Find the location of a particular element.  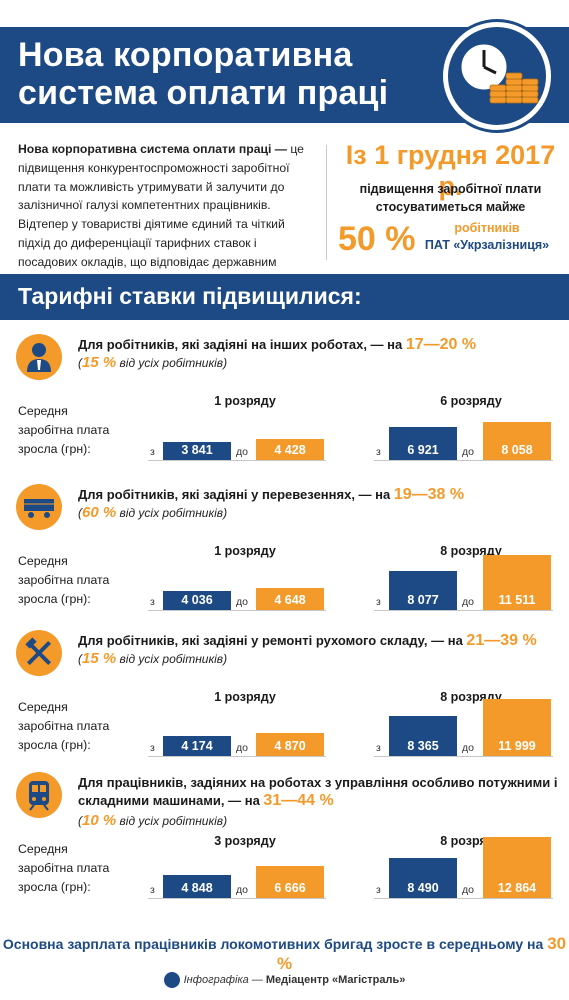

intro-lead: Нова корпоративна система оплати праці — is located at coordinates (152, 149).